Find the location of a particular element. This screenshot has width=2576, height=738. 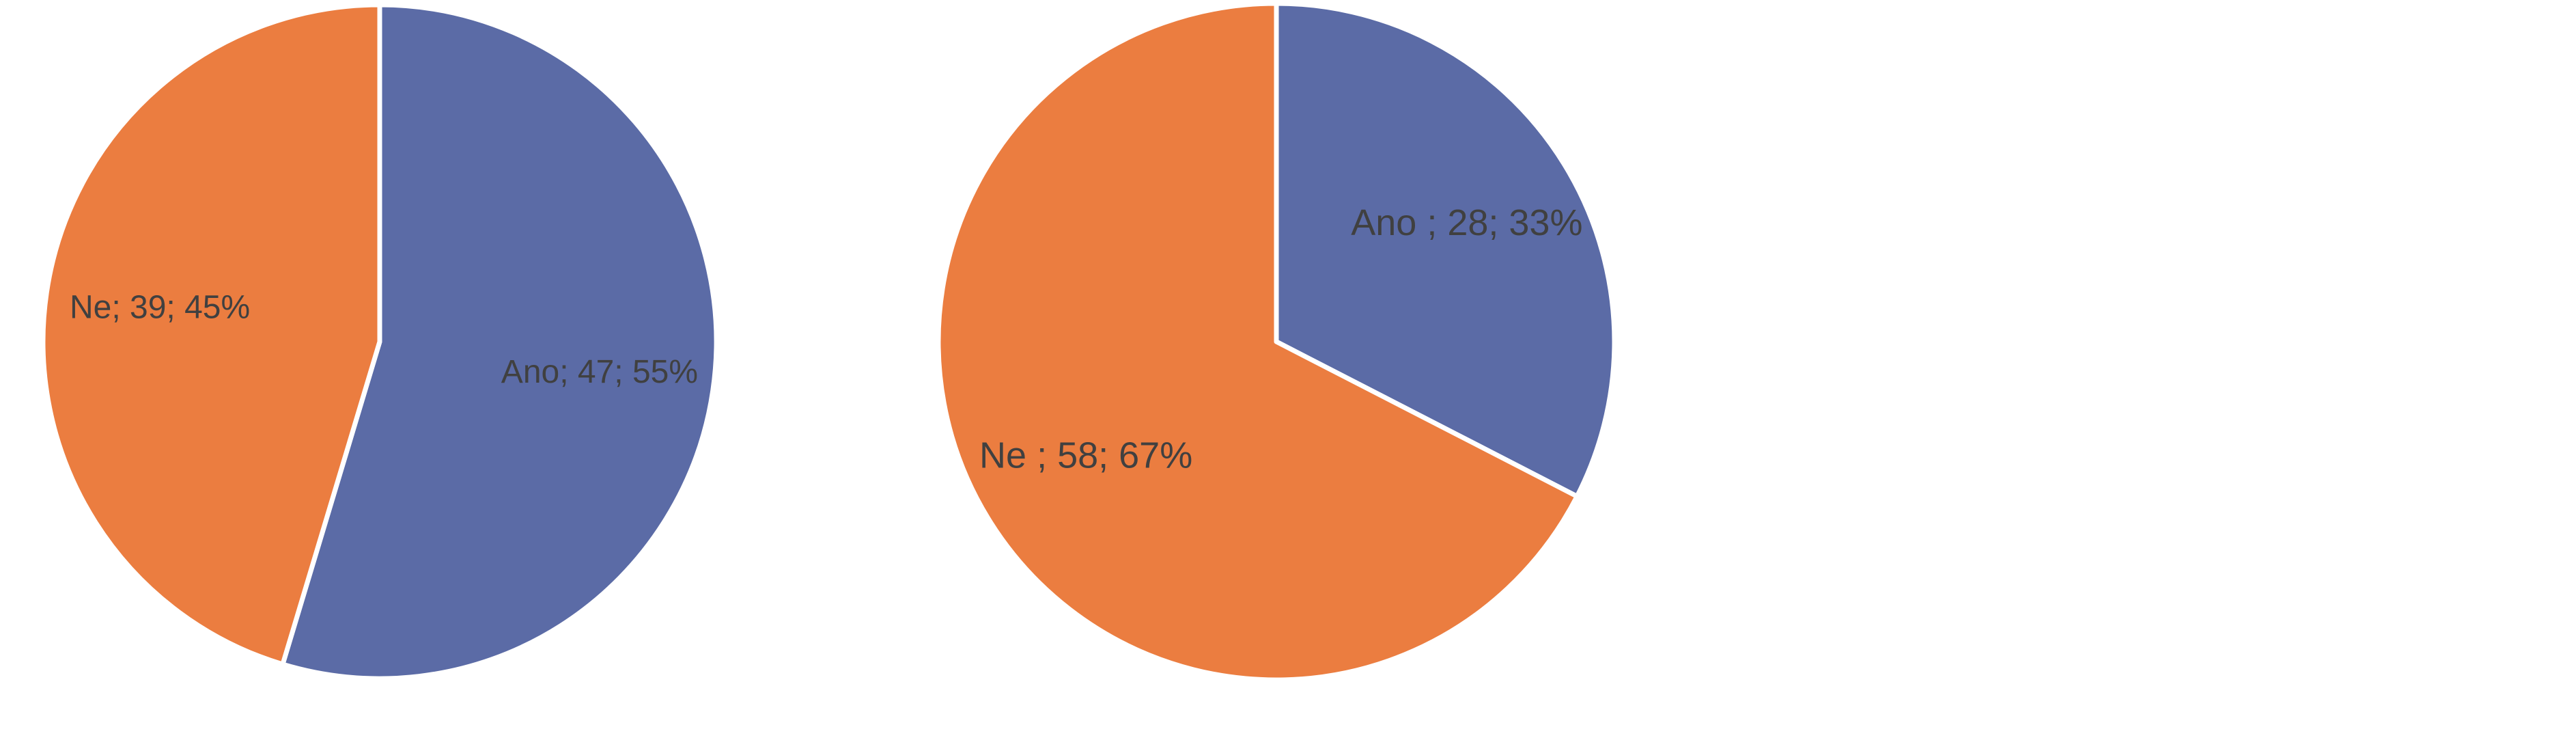

data-label: Ano ; 28; 33% is located at coordinates (1466, 223).